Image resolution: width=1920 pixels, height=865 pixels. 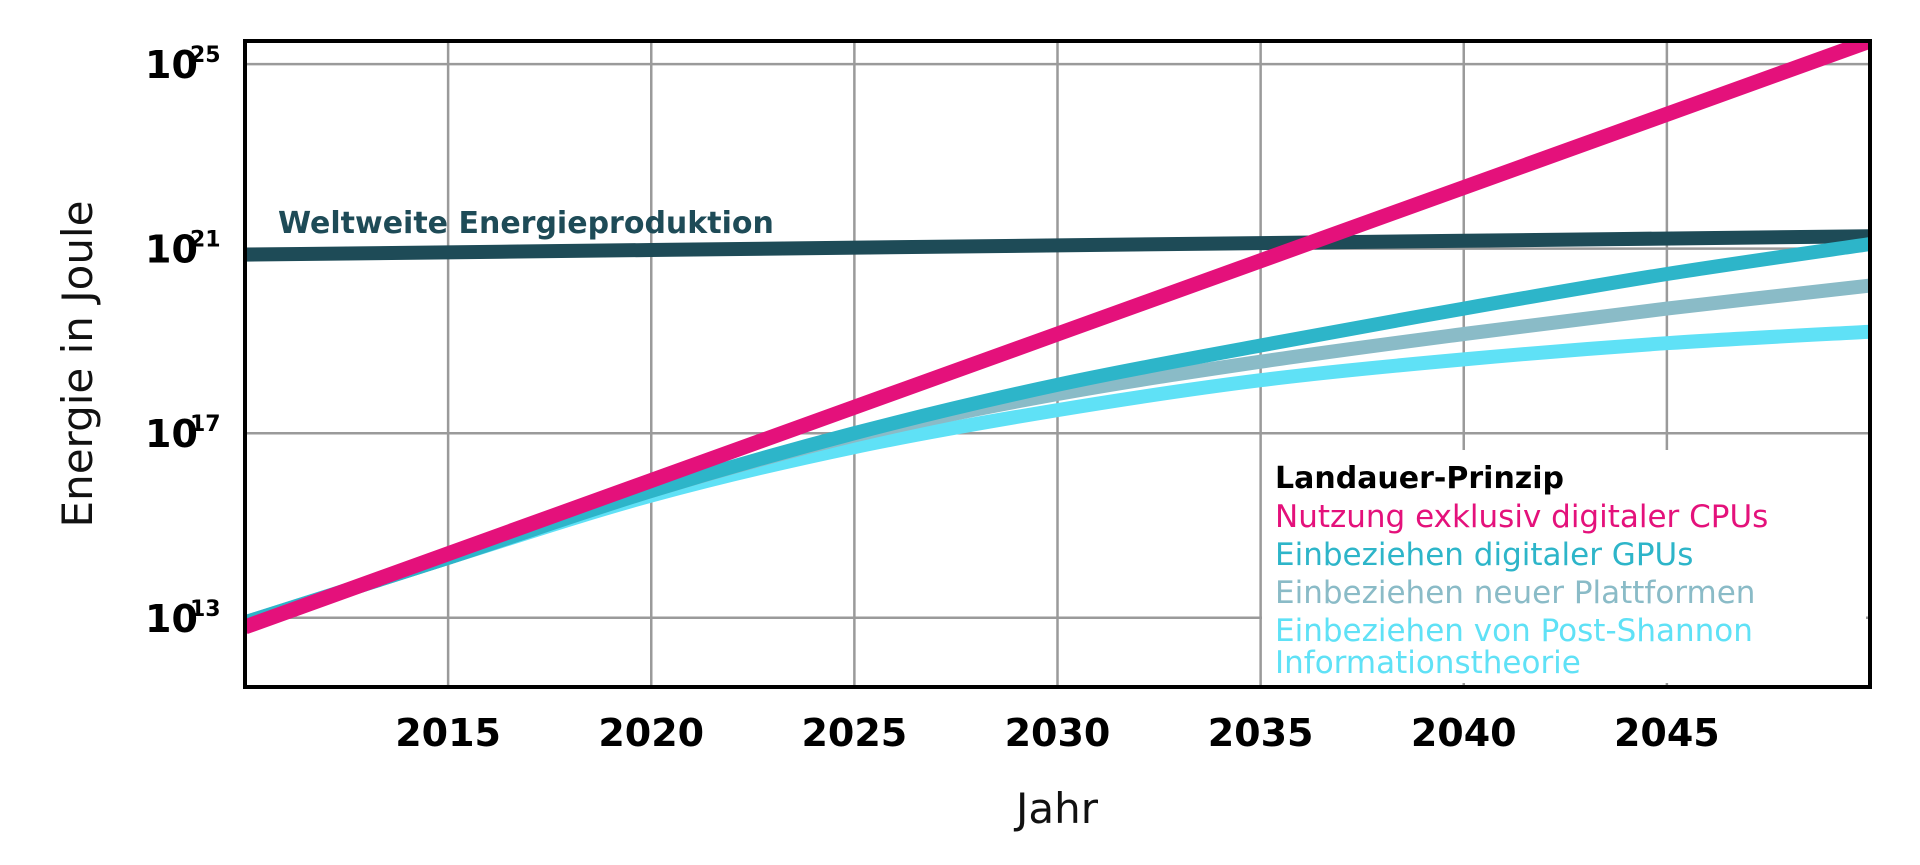 I want to click on legend-background, so click(x=1564, y=566).